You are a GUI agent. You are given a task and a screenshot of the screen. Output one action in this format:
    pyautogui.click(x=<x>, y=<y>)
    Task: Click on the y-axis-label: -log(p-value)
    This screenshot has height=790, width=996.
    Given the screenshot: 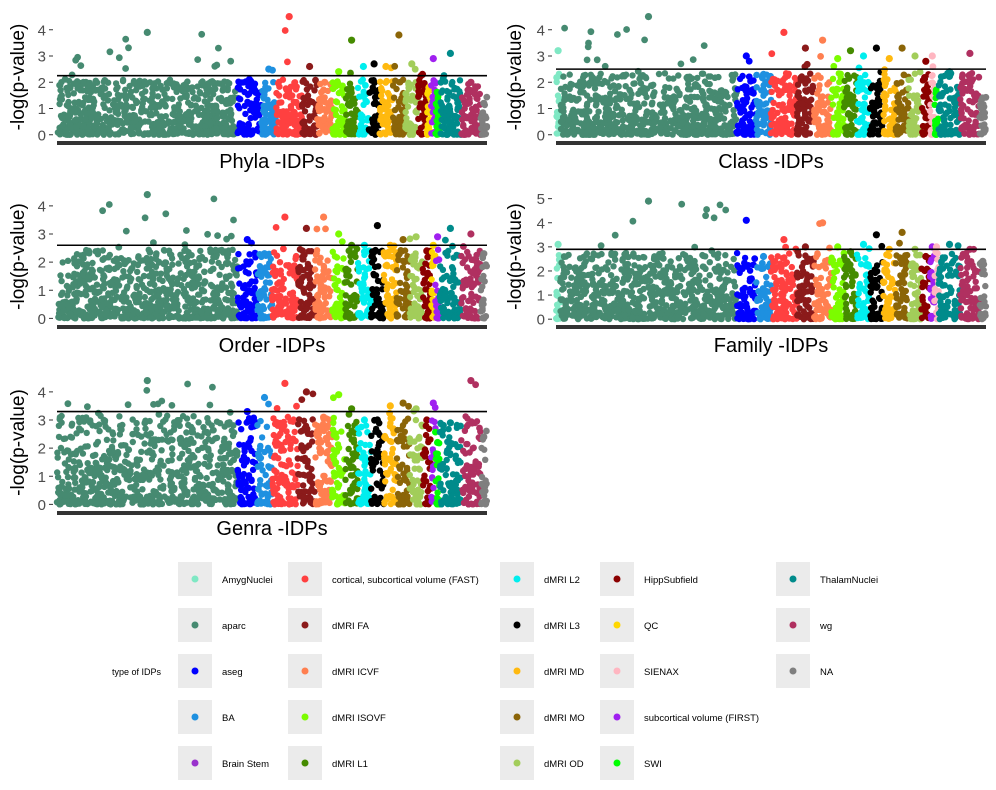 What is the action you would take?
    pyautogui.click(x=515, y=77)
    